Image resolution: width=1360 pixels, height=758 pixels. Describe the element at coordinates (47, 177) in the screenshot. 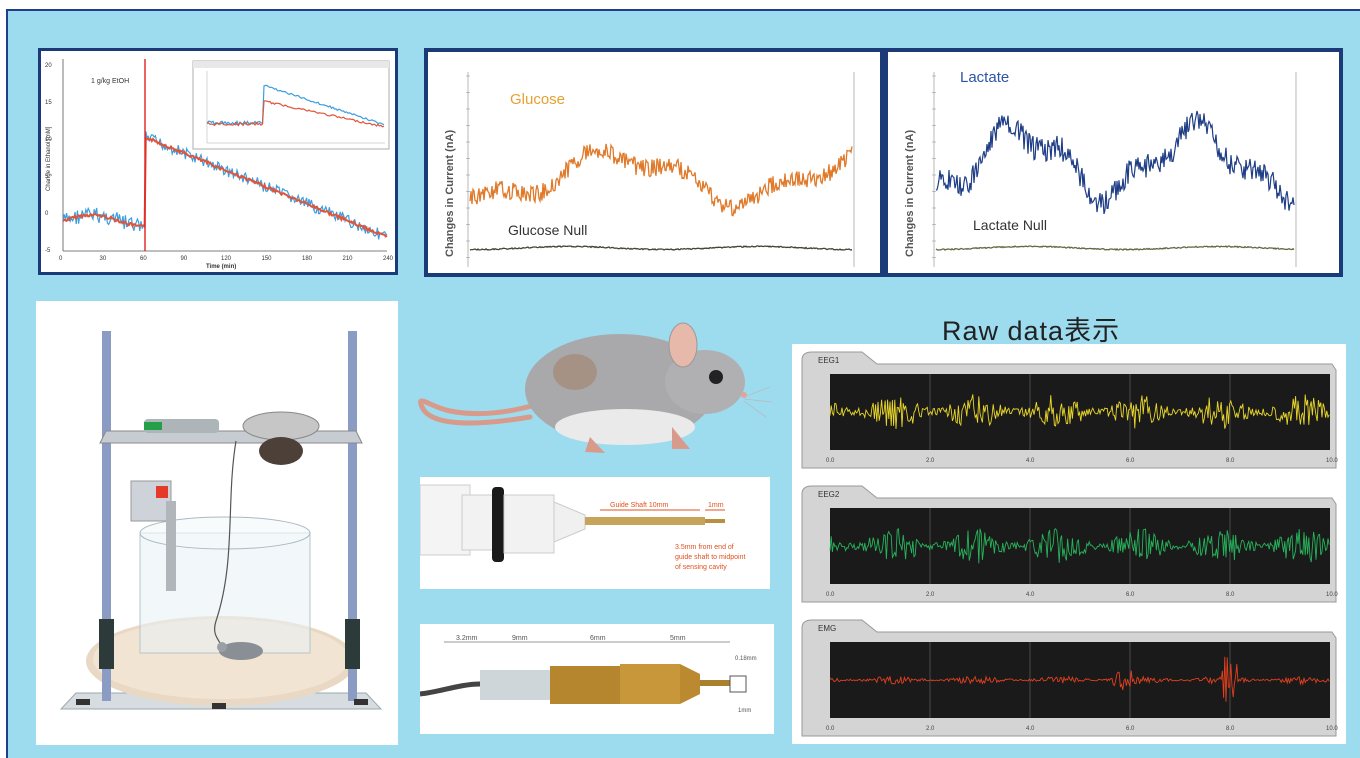

I see `ethanol-ytick: 5` at that location.